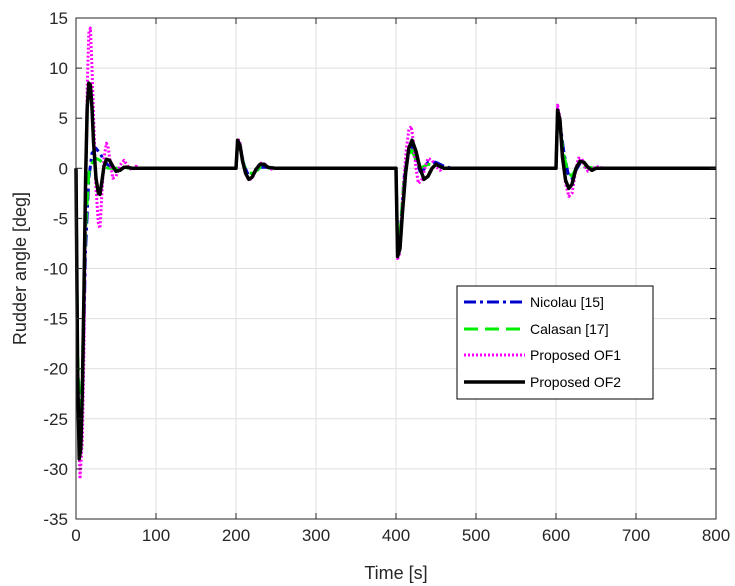  What do you see at coordinates (63, 168) in the screenshot?
I see `y-tick-label: 0` at bounding box center [63, 168].